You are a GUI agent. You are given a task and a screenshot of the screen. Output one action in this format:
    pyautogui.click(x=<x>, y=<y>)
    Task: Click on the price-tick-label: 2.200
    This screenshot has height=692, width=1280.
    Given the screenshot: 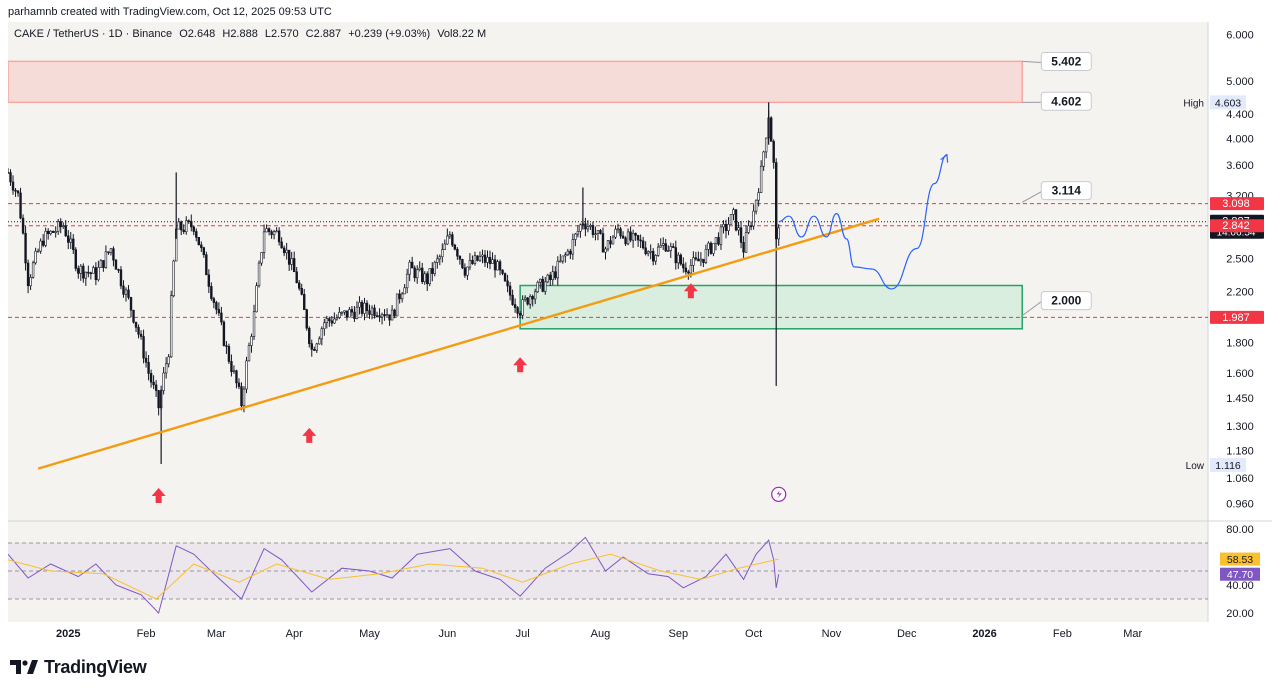 What is the action you would take?
    pyautogui.click(x=1240, y=292)
    